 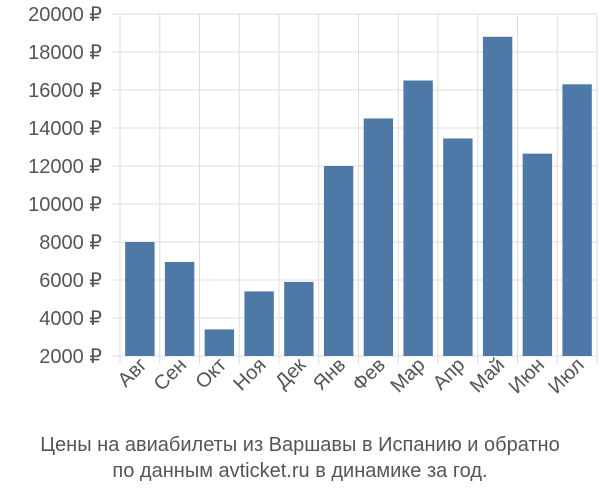 What do you see at coordinates (133, 373) in the screenshot?
I see `x-tick-label: Авг` at bounding box center [133, 373].